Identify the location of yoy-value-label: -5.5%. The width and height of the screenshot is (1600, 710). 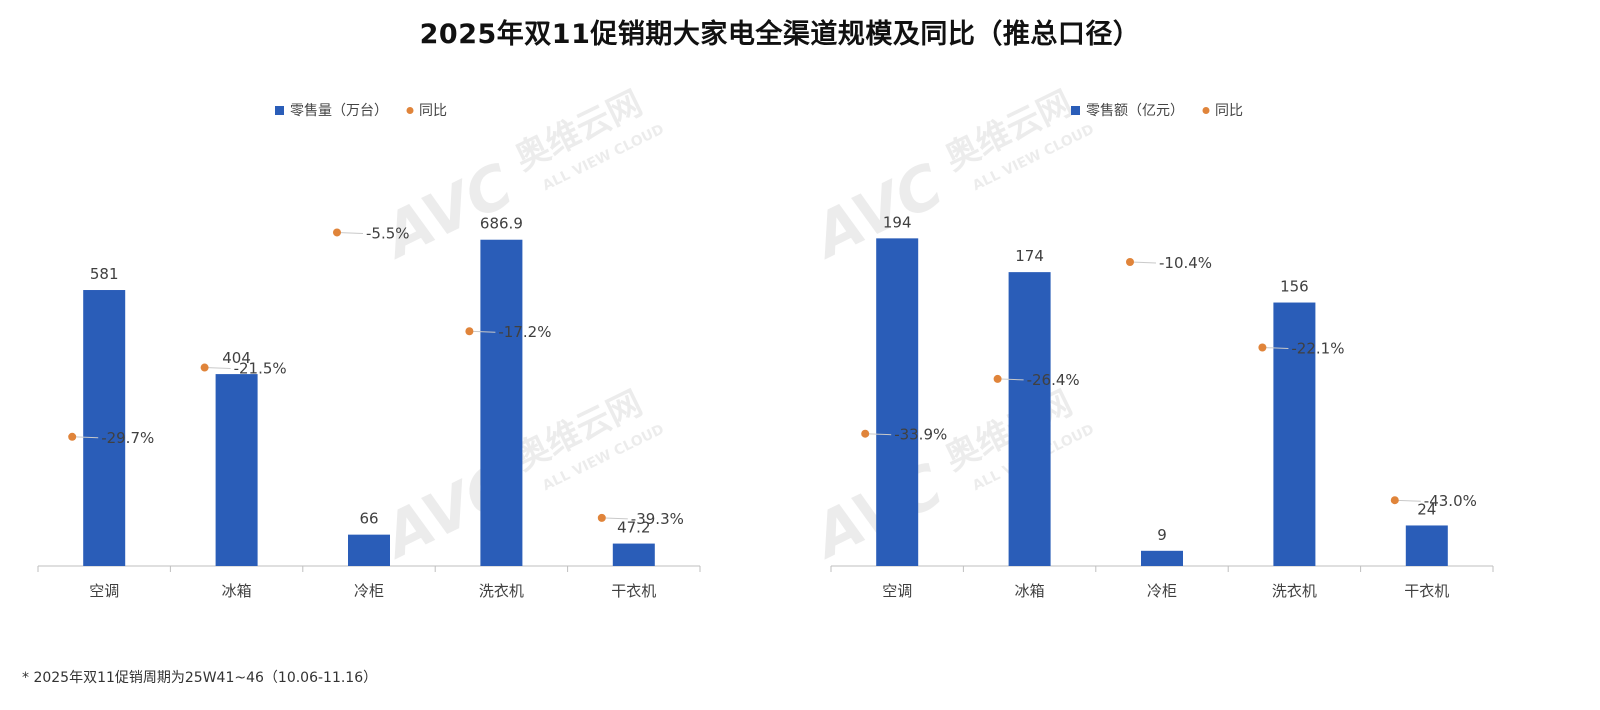
(388, 233).